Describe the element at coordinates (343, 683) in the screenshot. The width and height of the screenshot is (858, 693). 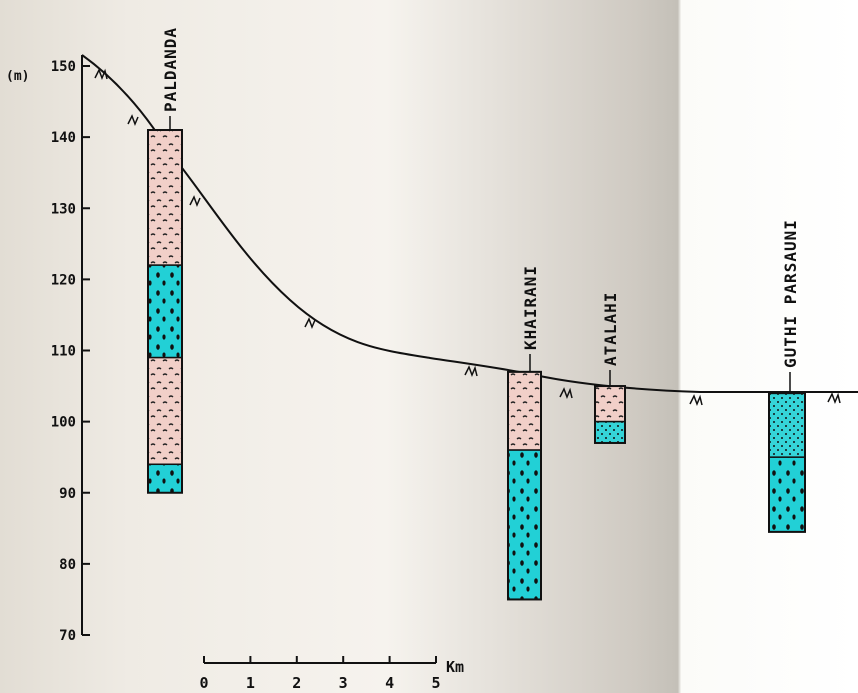
I see `scale-tick-label: 3` at that location.